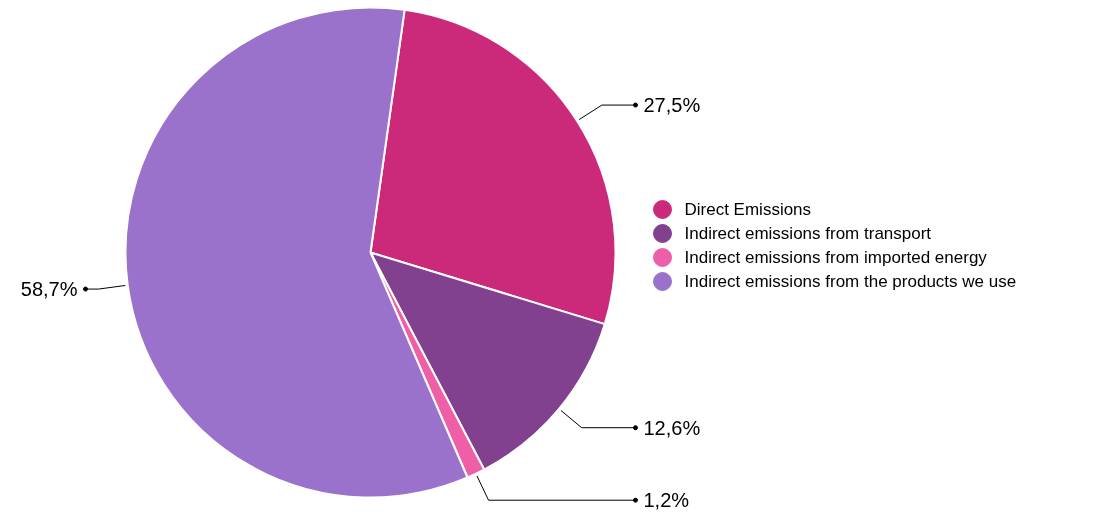 The image size is (1095, 512). Describe the element at coordinates (672, 105) in the screenshot. I see `data-label: 27,5%` at that location.